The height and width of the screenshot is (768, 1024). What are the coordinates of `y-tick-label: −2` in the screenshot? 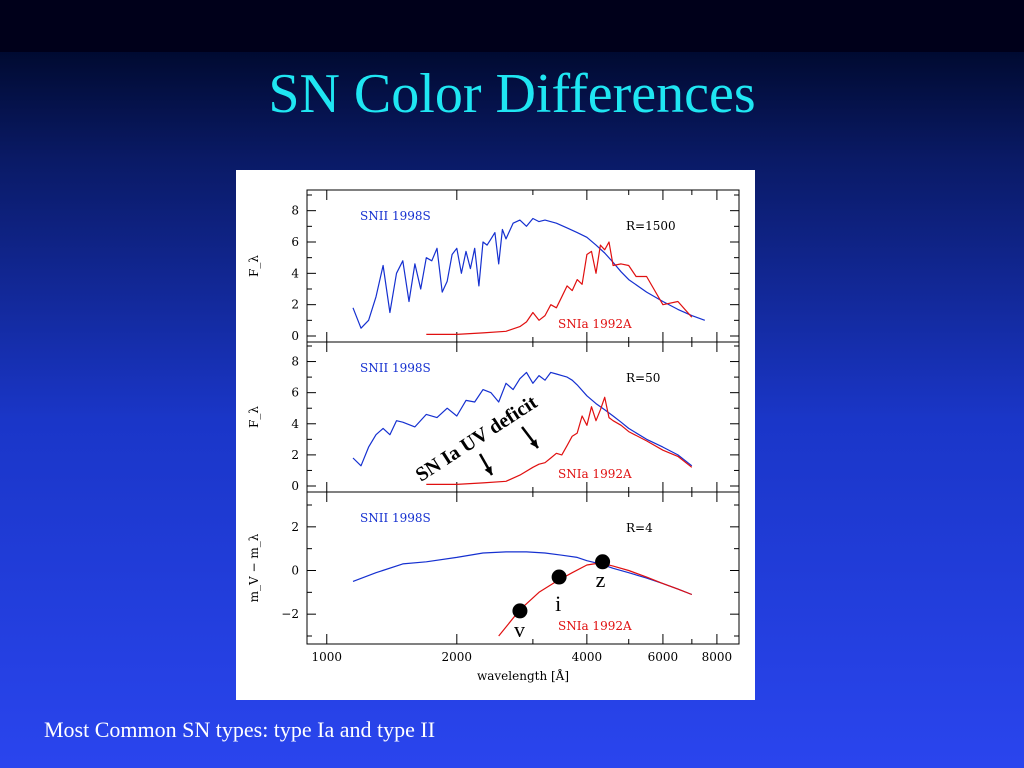 It's located at (290, 614).